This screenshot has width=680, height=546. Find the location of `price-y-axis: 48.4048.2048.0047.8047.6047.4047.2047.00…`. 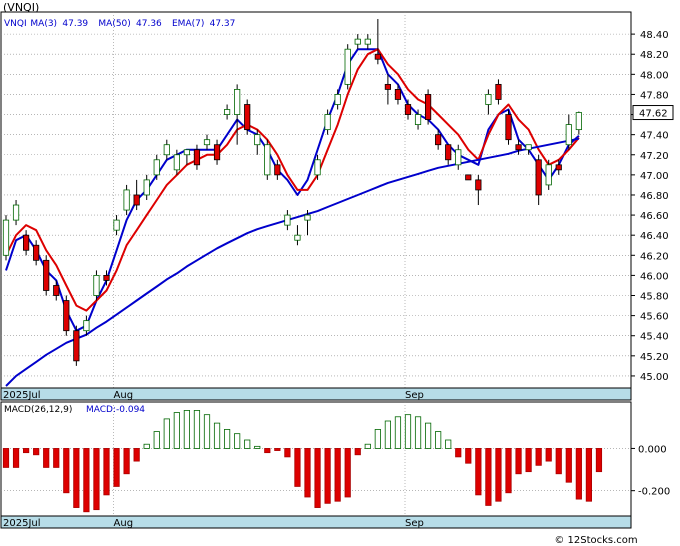

price-y-axis: 48.4048.2048.0047.8047.6047.4047.2047.00… is located at coordinates (650, 206).